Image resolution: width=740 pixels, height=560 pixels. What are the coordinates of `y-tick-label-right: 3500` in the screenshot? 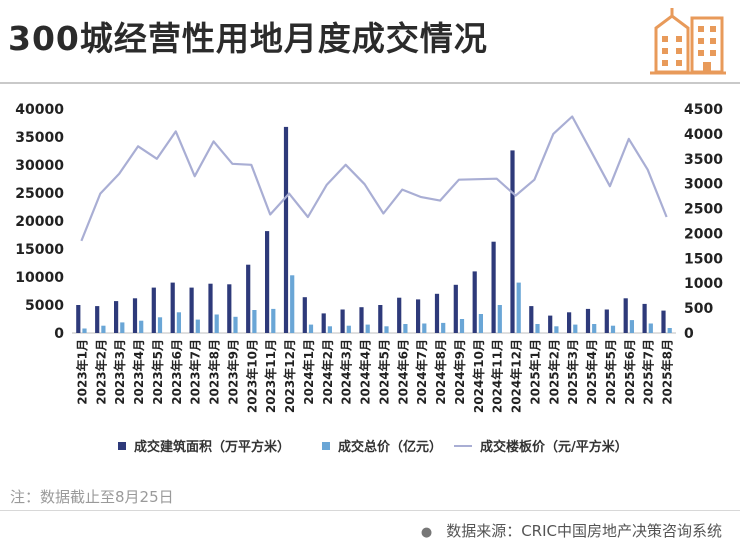 It's located at (703, 160).